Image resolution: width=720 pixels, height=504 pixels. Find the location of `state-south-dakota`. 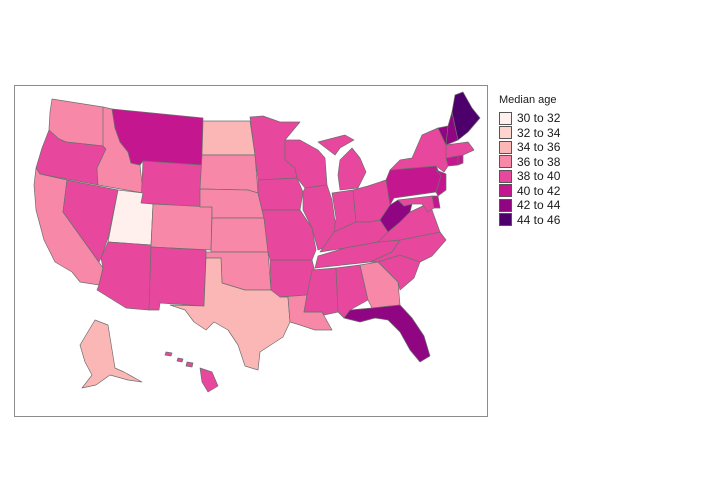

state-south-dakota is located at coordinates (229, 174).